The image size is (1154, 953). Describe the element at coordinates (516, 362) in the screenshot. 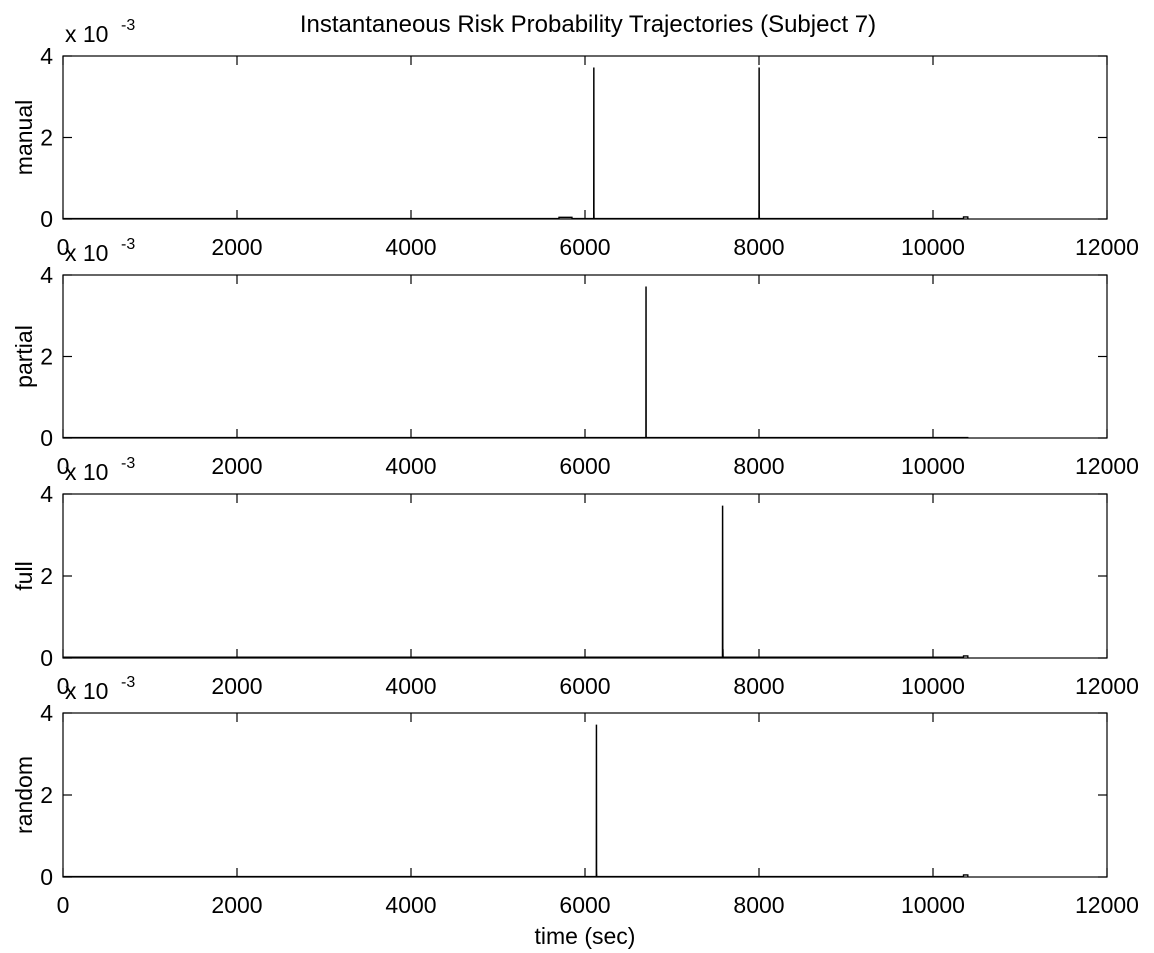

I see `series-line-partial` at that location.